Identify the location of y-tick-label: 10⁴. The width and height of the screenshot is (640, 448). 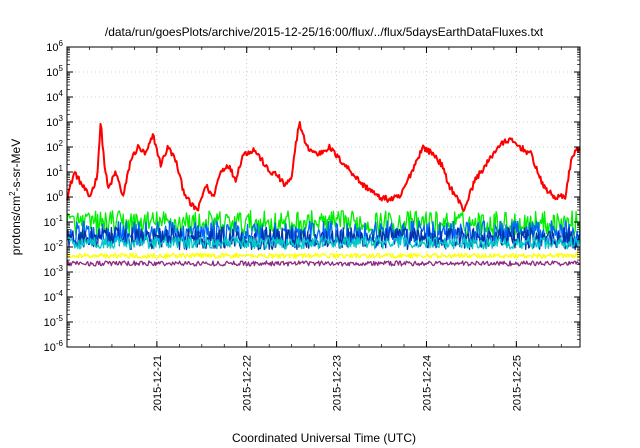
(54, 96).